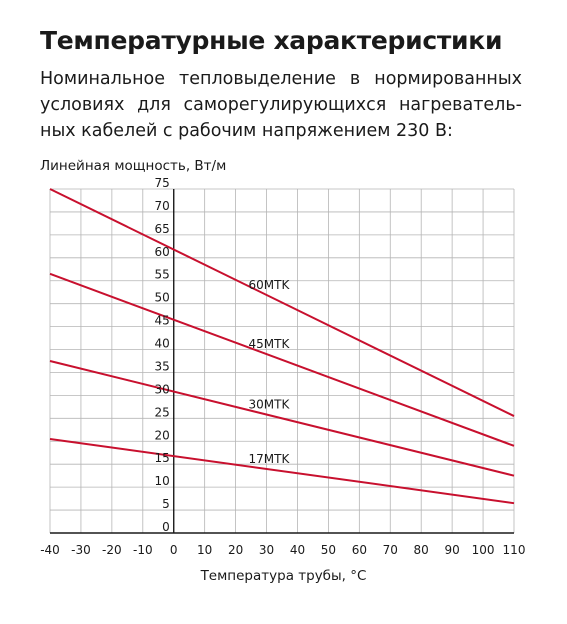 Image resolution: width=567 pixels, height=624 pixels. I want to click on y-tick-label: 30, so click(161, 389).